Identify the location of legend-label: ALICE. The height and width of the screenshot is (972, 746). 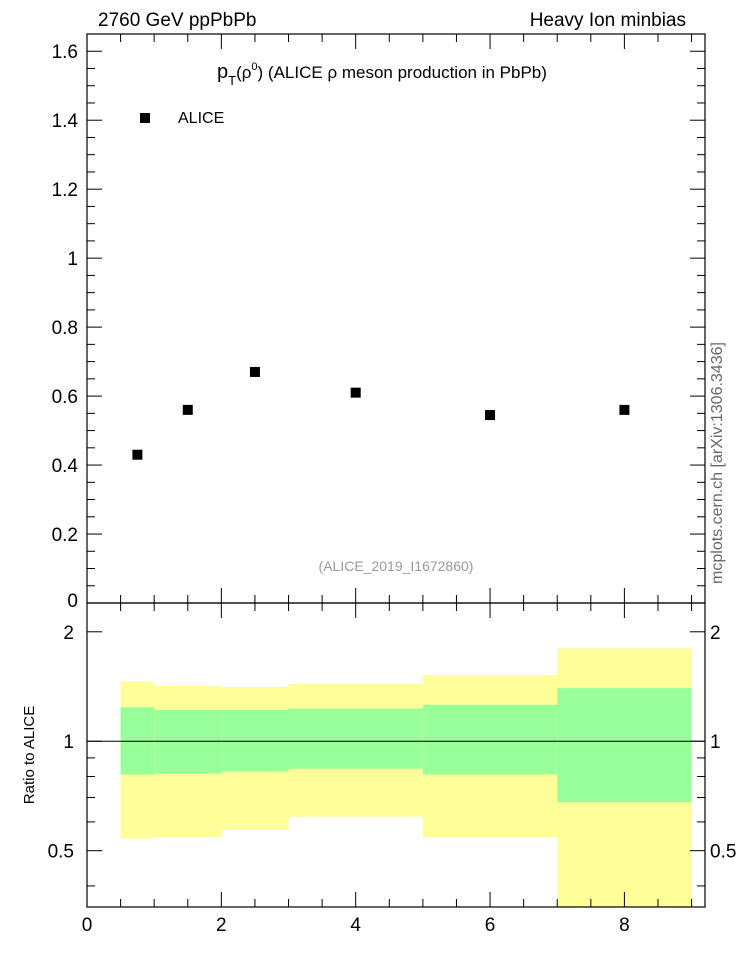
(201, 118).